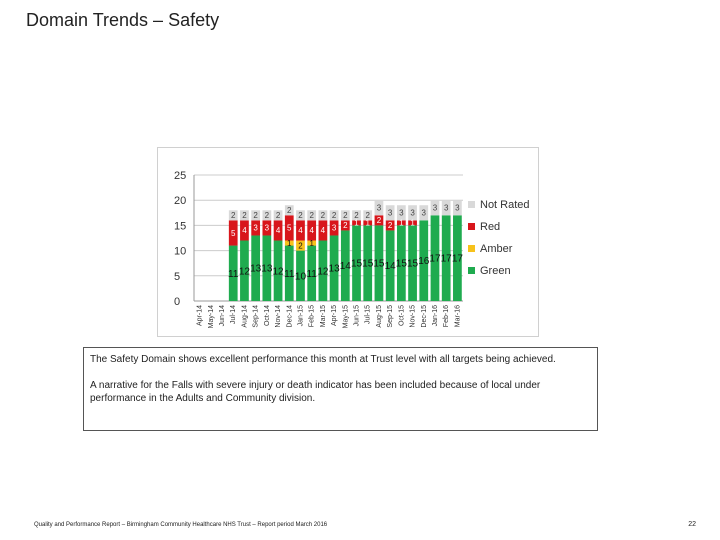 The height and width of the screenshot is (540, 720). What do you see at coordinates (345, 316) in the screenshot?
I see `x-tick-label: May-15` at bounding box center [345, 316].